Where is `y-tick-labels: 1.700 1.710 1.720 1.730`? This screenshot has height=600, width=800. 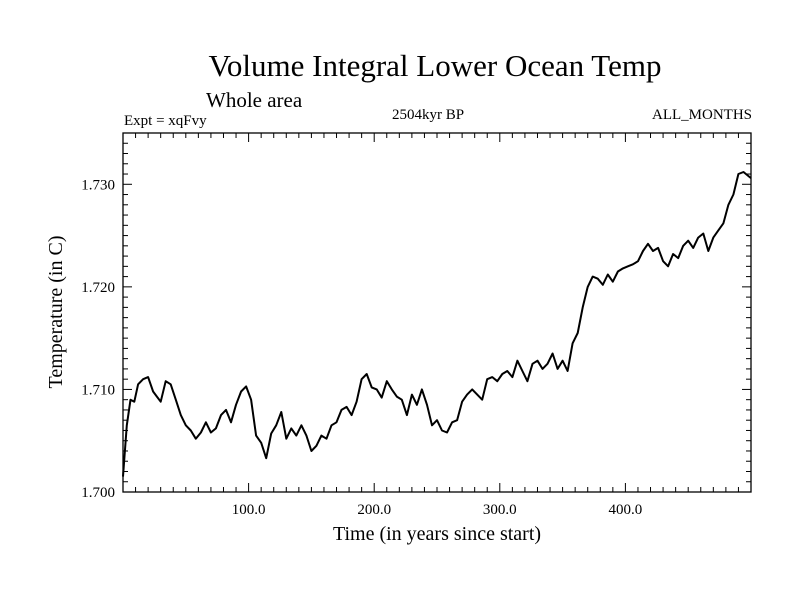
y-tick-labels: 1.700 1.710 1.720 1.730 is located at coordinates (98, 339).